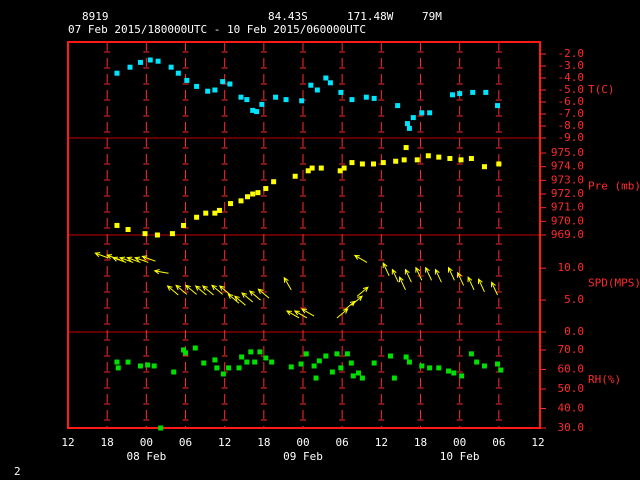 This screenshot has height=480, width=640. What do you see at coordinates (567, 179) in the screenshot?
I see `y-tick-label: 973.0` at bounding box center [567, 179].